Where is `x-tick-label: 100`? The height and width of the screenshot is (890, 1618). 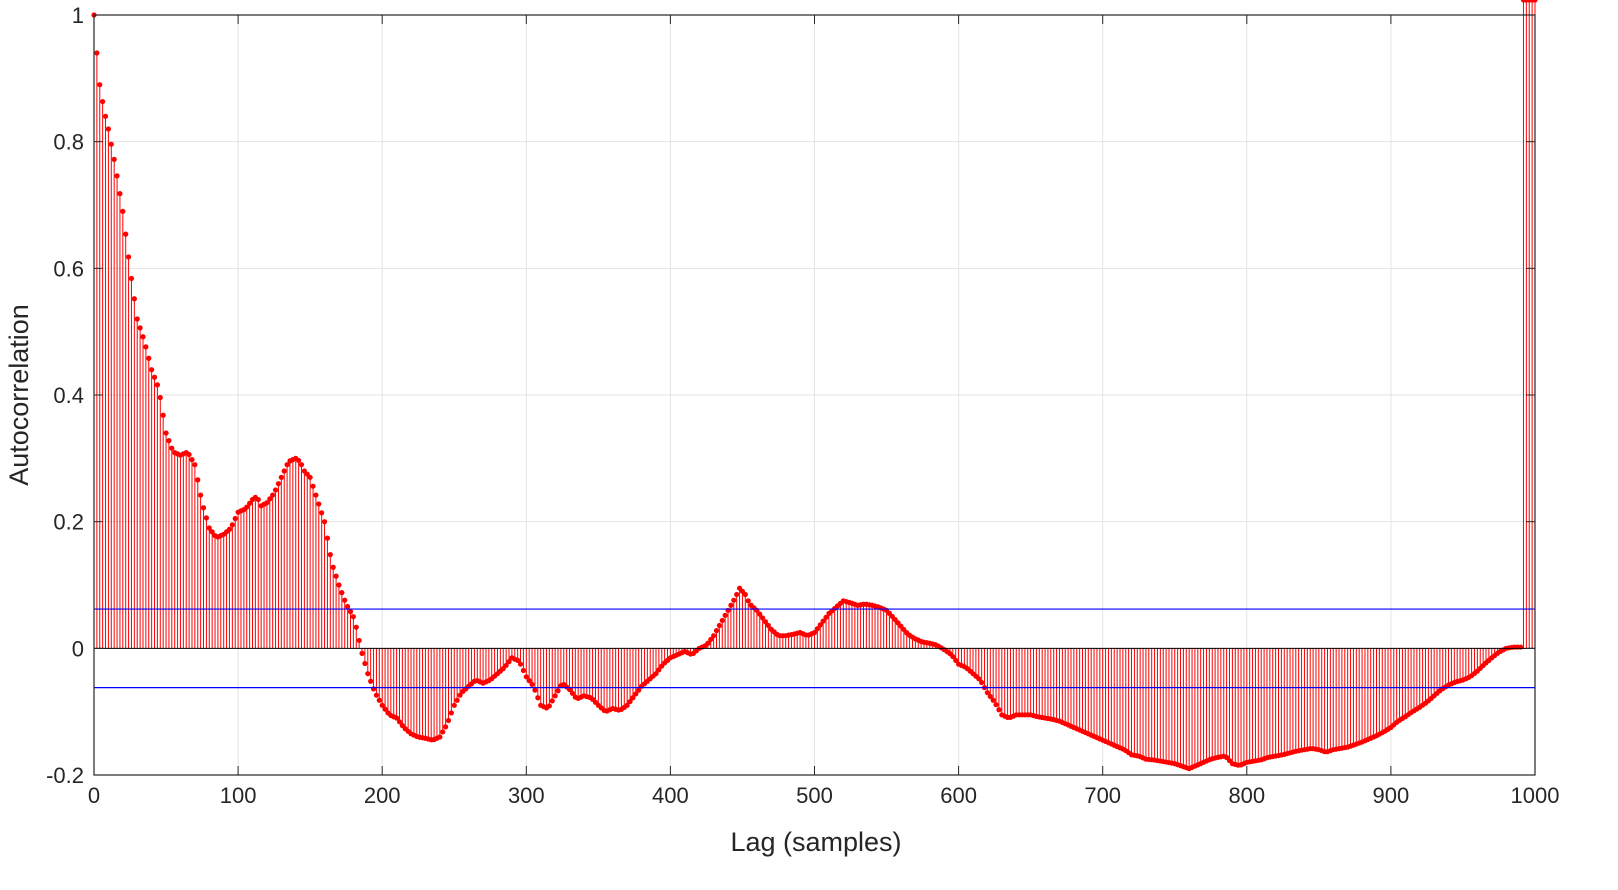 x-tick-label: 100 is located at coordinates (238, 795).